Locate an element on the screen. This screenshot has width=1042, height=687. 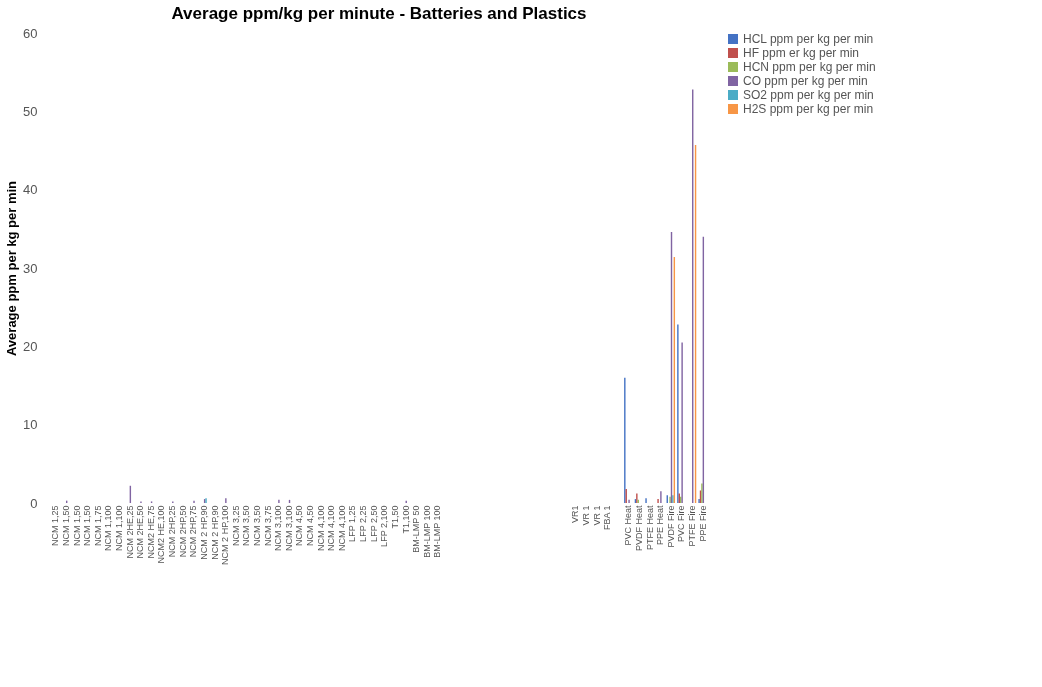
x-tick-label: PVDF Heat is located at coordinates (638, 528).